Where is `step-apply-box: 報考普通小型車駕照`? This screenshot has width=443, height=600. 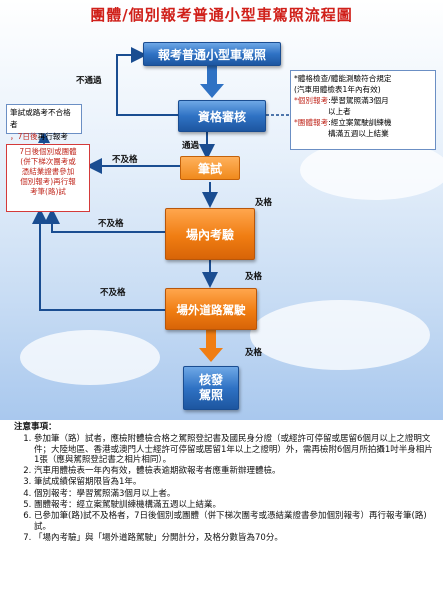 step-apply-box: 報考普通小型車駕照 is located at coordinates (212, 54).